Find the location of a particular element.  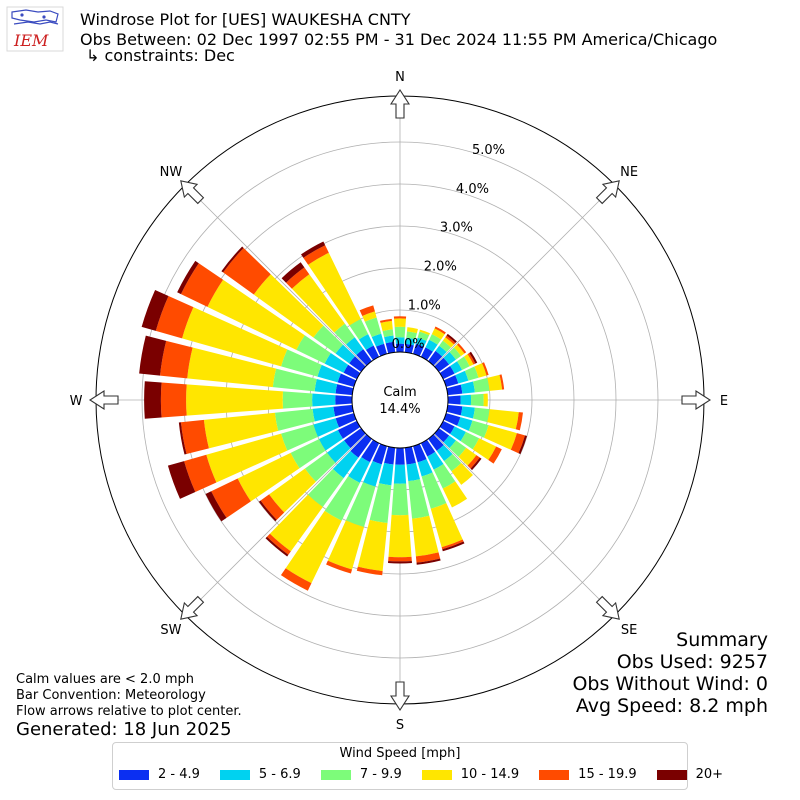

chart-title: Windrose Plot for [UES] WAUKESHA CNTY is located at coordinates (245, 19).